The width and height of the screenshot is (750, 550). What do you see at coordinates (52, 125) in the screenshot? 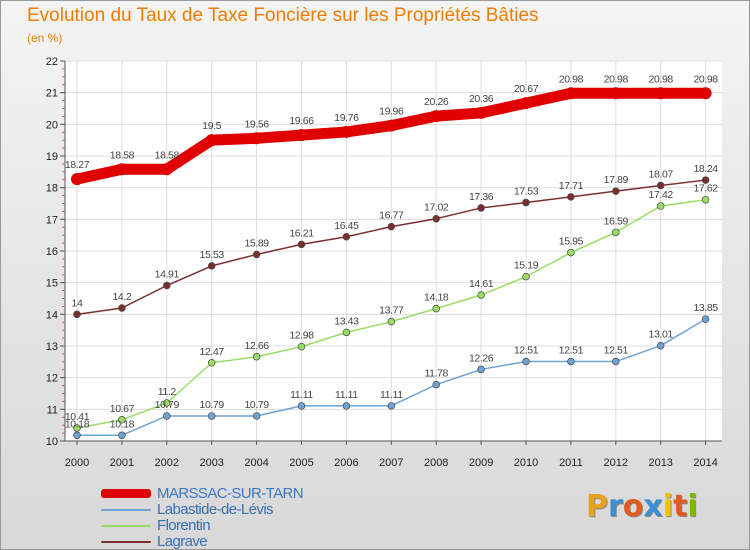
I see `y-tick-label: 20` at bounding box center [52, 125].